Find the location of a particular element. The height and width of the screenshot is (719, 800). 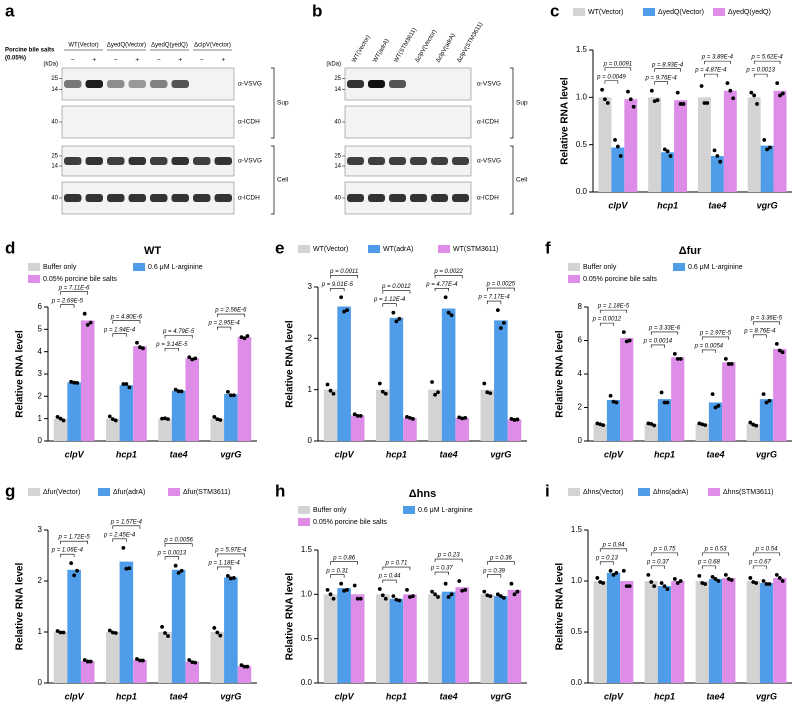

legend-label: Δhns(adrA) is located at coordinates (670, 492).